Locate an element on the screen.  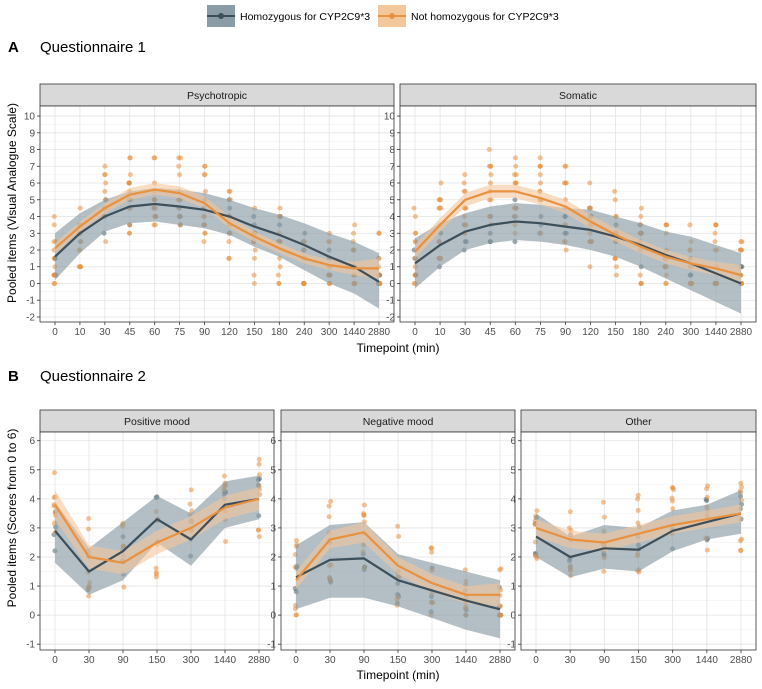
somatic-x-tick-label: 45 is located at coordinates (491, 332).